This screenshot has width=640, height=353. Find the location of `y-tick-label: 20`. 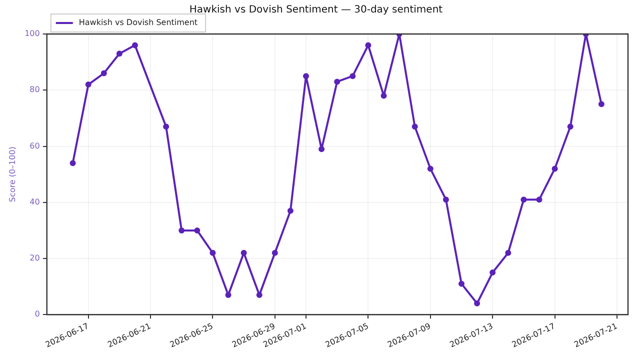

y-tick-label: 20 is located at coordinates (35, 258).